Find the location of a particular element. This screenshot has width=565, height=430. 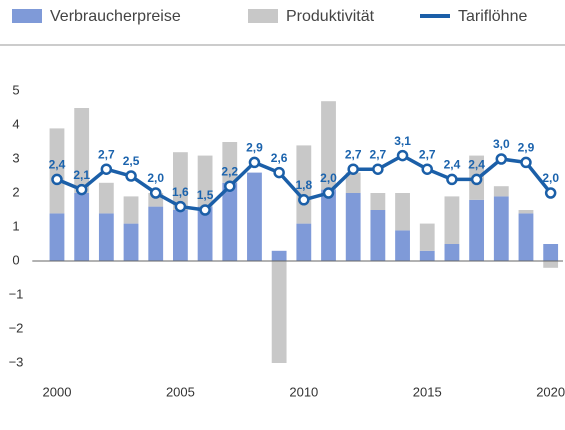

x-tick-label: 2000 is located at coordinates (57, 391).